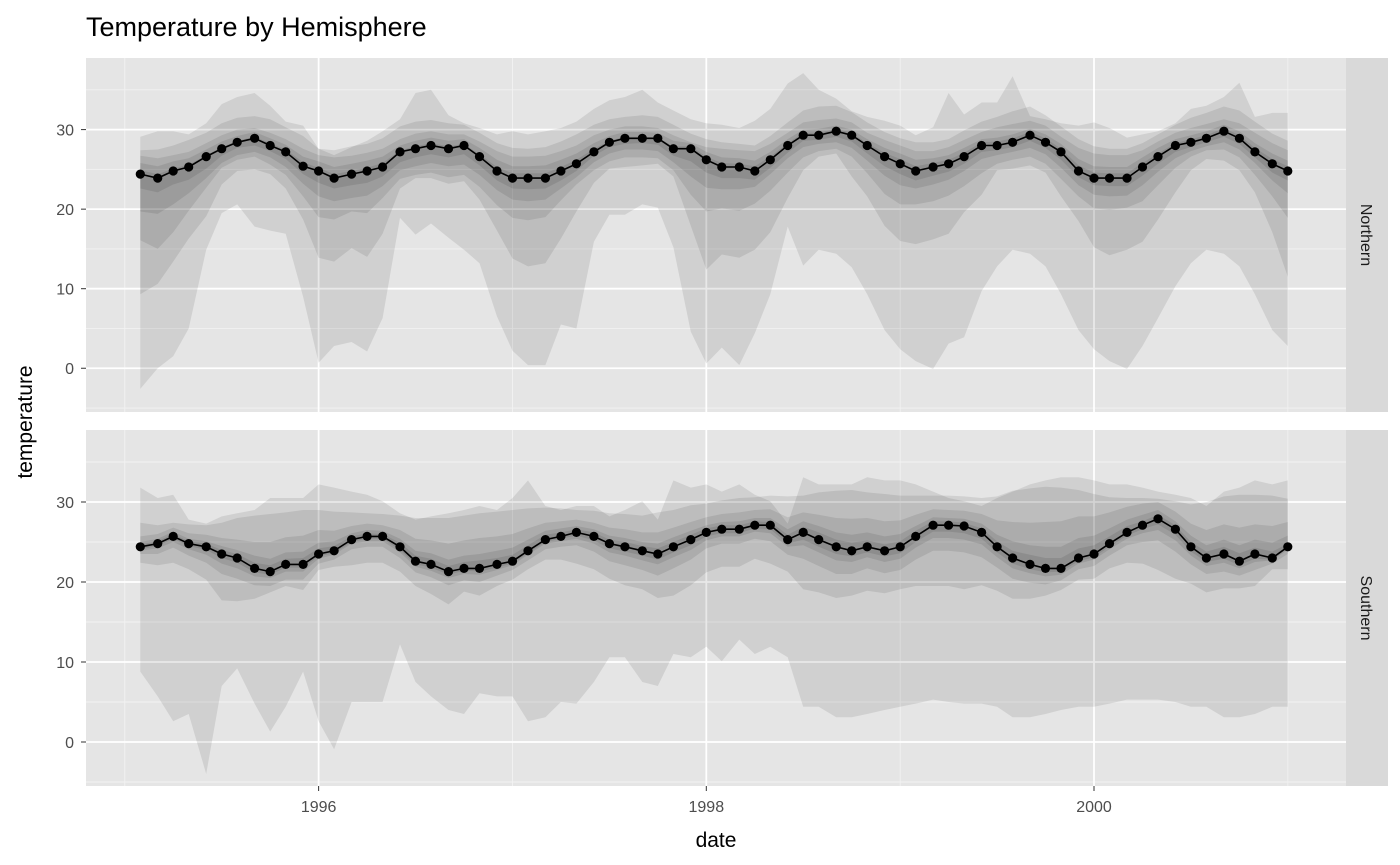  What do you see at coordinates (1365, 235) in the screenshot?
I see `facet-label: Northern` at bounding box center [1365, 235].